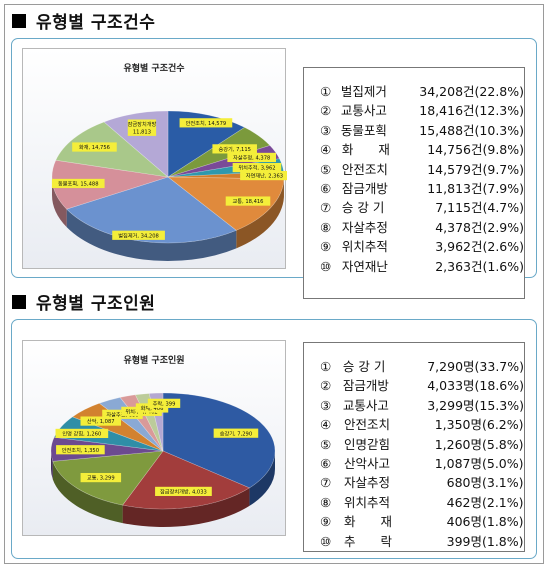 The image size is (550, 570). Describe the element at coordinates (326, 247) in the screenshot. I see `legend-num: ⑨` at that location.